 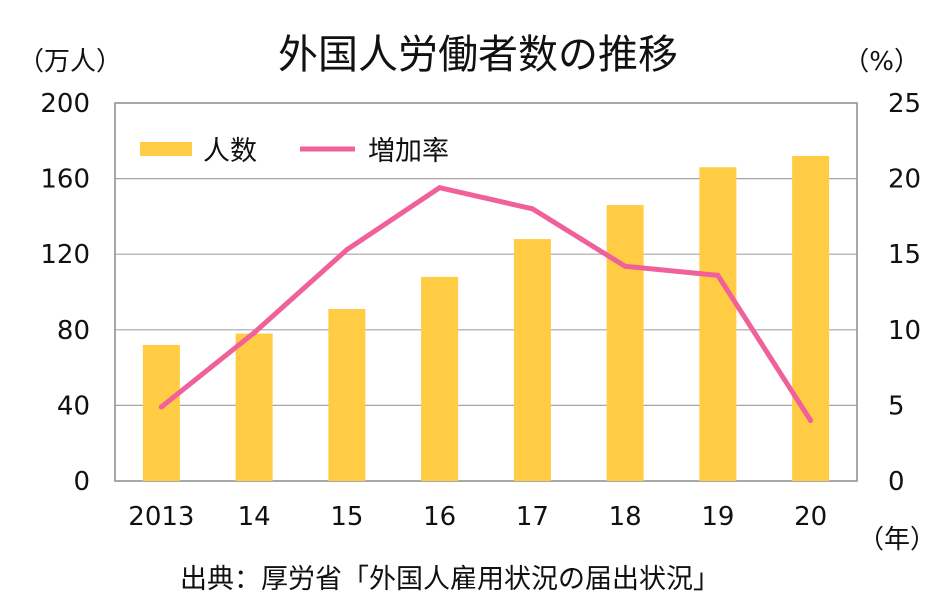 I want to click on right-axis-ticks: 0 5 10 15 20 25, so click(x=904, y=293).